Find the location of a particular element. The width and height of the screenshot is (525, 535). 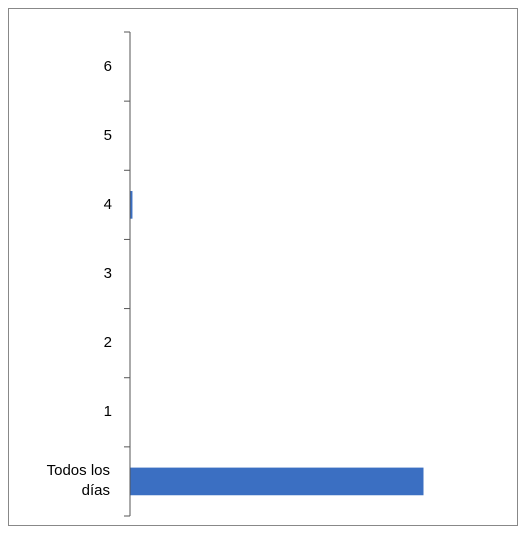

y-tick-label: 3 is located at coordinates (107, 273).